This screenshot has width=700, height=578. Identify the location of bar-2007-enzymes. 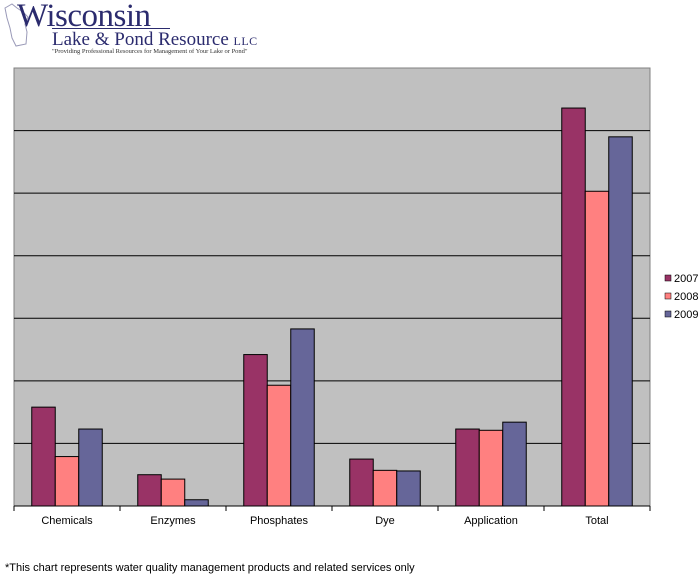
(149, 490).